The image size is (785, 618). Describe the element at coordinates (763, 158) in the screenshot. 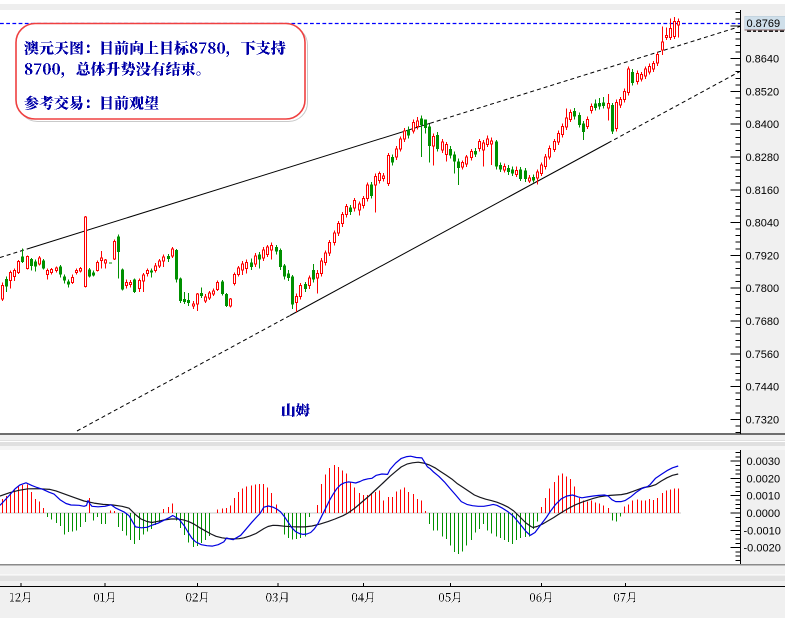

I see `svg-text: 0.8280` at that location.